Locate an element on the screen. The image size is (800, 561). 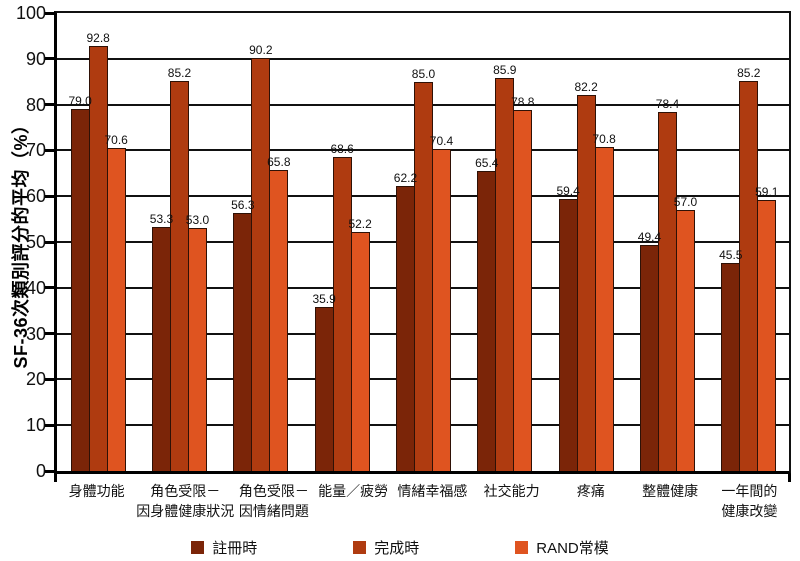
legend-item: 註冊時 is located at coordinates (224, 547).